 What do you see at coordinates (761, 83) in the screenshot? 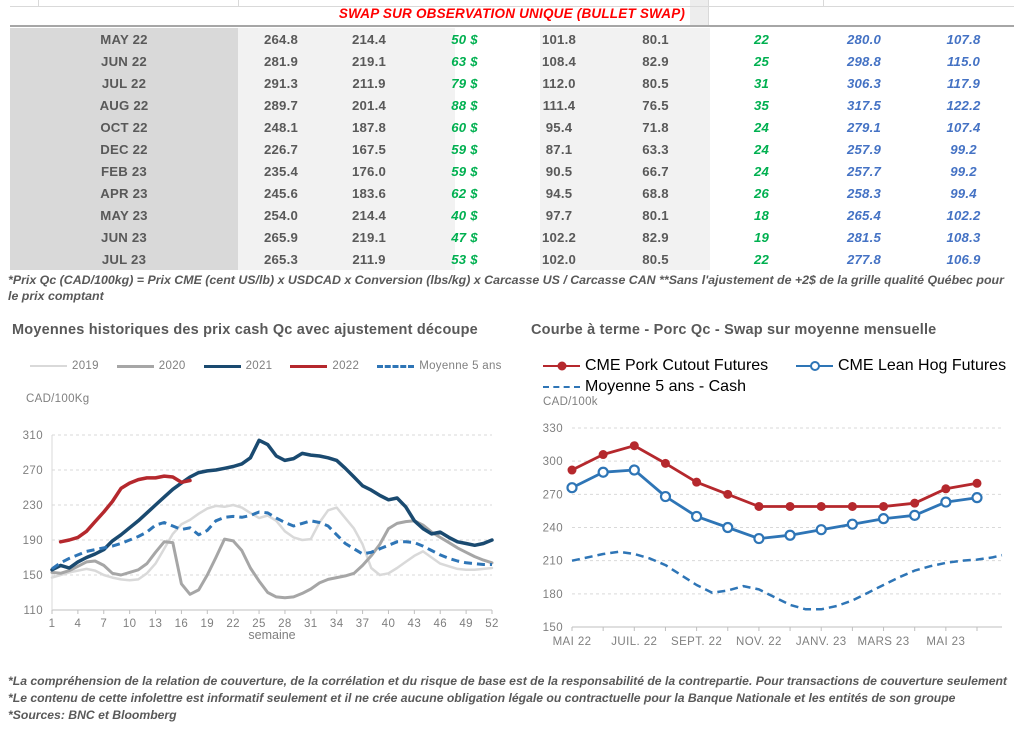
I see `table-value-cell: 31` at bounding box center [761, 83].